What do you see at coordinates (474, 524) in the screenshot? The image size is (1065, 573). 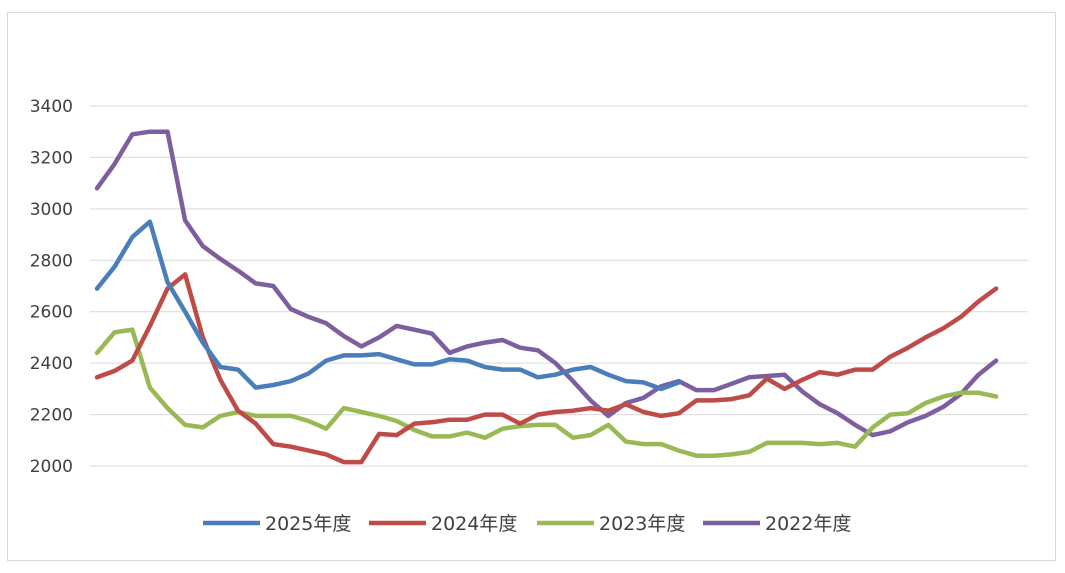 I see `legend-label: 2024年度` at bounding box center [474, 524].